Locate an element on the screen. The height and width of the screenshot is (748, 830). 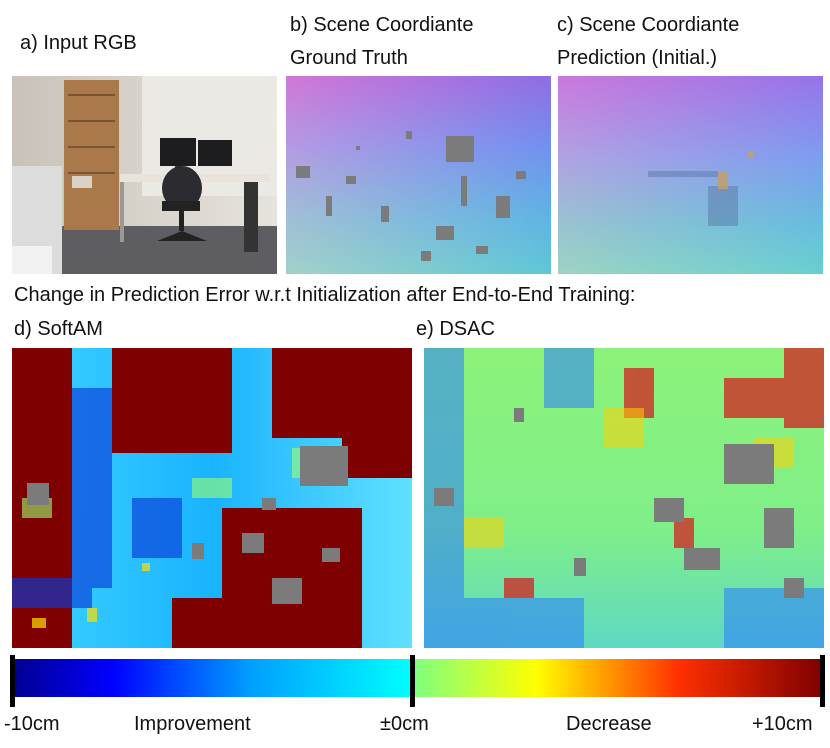
scene-coordinate-prediction-image is located at coordinates (690, 175).